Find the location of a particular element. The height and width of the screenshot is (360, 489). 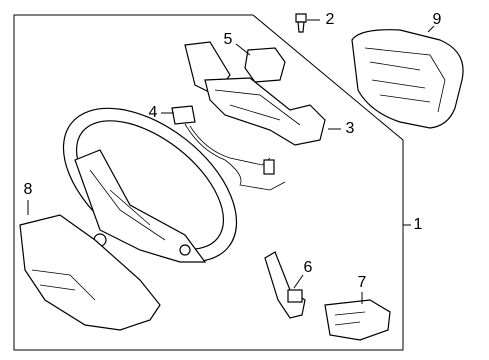

airbag is located at coordinates (407, 79).